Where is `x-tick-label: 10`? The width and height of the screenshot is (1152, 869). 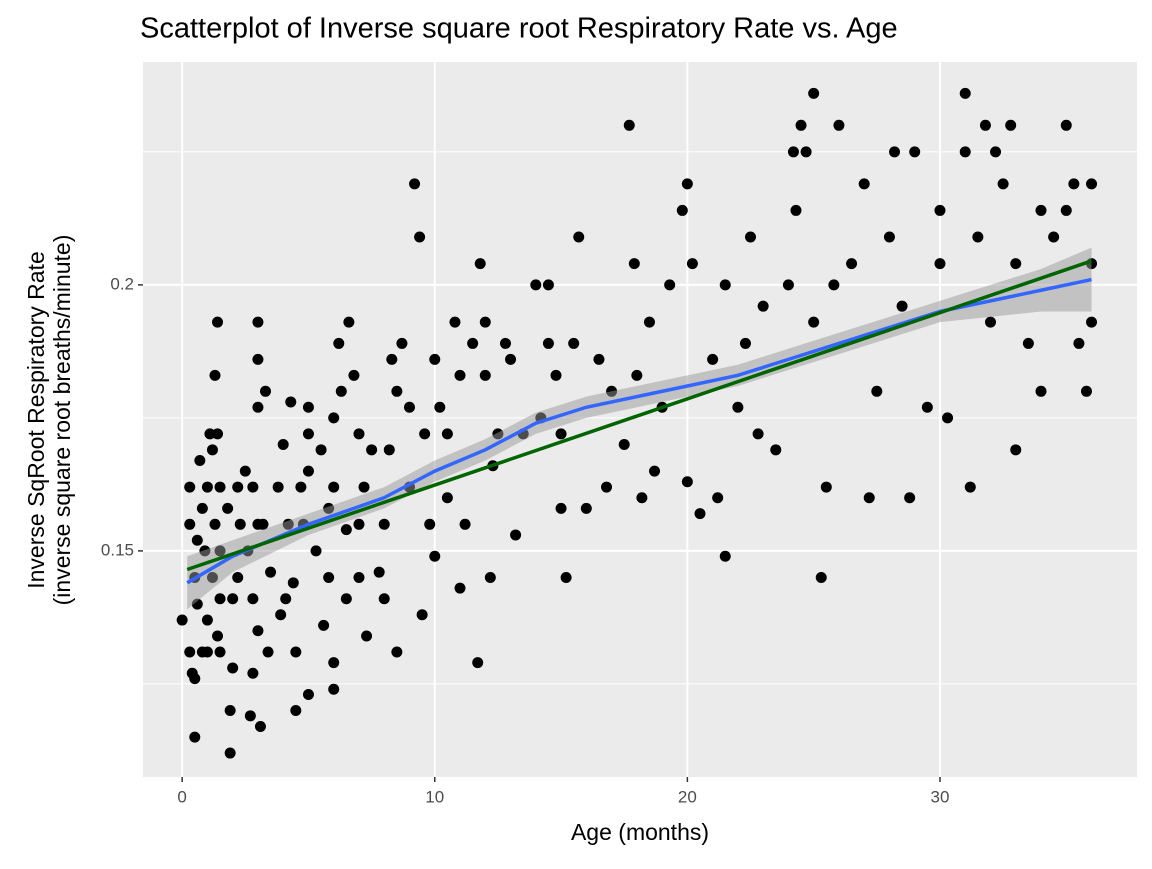 x-tick-label: 10 is located at coordinates (434, 796).